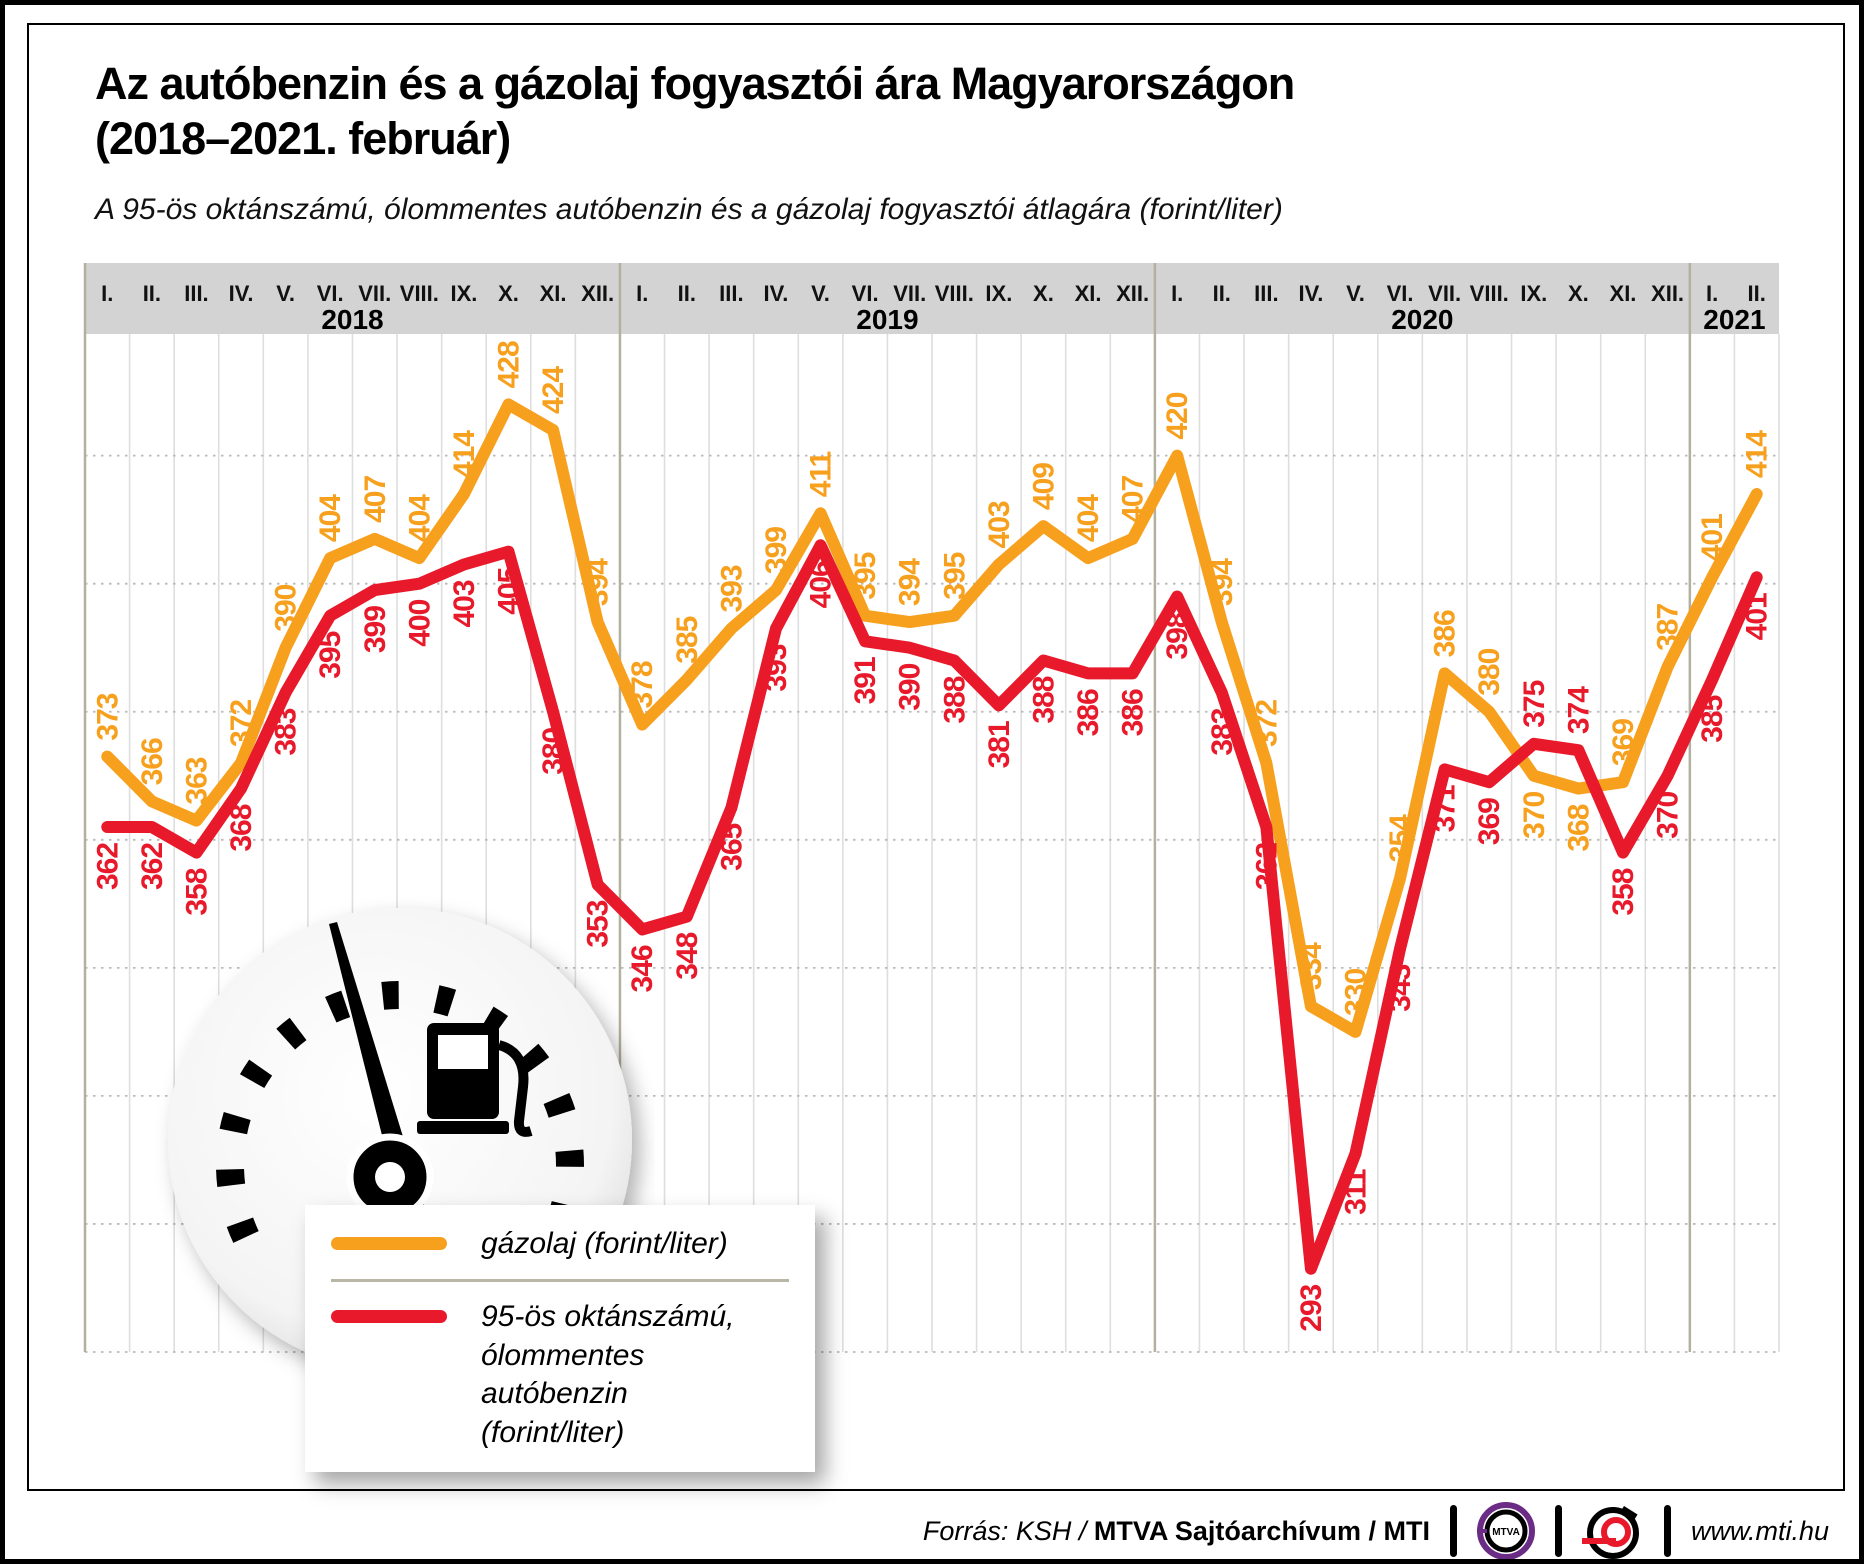  What do you see at coordinates (563, 1374) in the screenshot?
I see `legend-petrol-line-2: ólommentes autóbenzin` at bounding box center [563, 1374].